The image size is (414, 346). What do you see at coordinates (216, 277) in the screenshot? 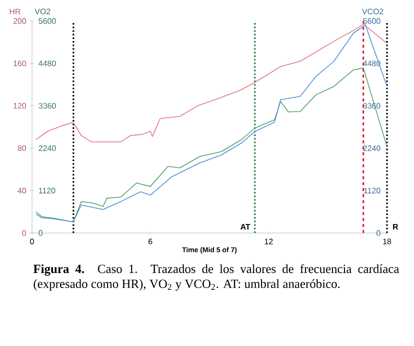
I see `text: Figura 4. Caso 1. Trazados de los valores de frecuencia cardíaca (expresado como HR), VO$_{2}$ y VCO$_{2}$. AT: umbral anaeróbico.` at bounding box center [216, 277].